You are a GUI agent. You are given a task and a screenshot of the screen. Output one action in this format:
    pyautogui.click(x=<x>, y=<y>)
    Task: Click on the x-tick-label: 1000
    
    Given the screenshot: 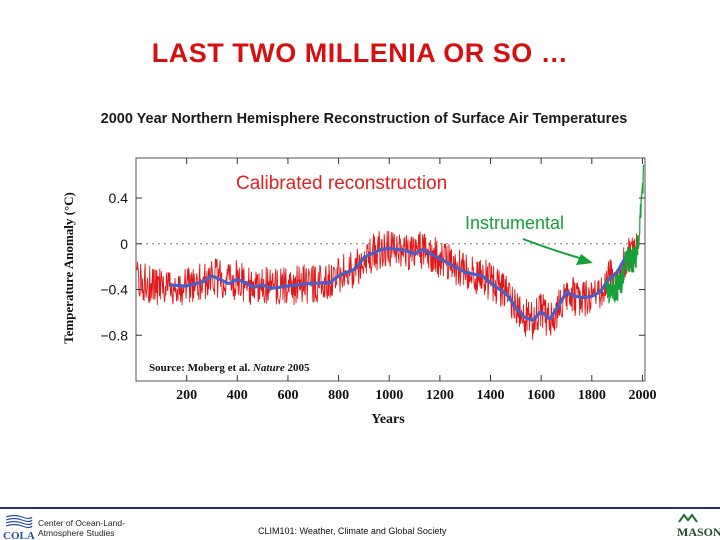 What is the action you would take?
    pyautogui.click(x=389, y=395)
    